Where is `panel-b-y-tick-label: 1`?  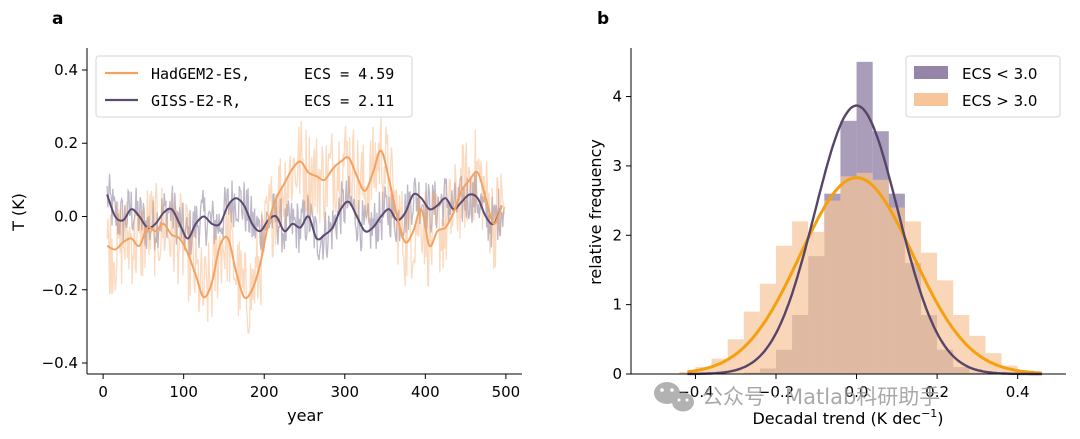 panel-b-y-tick-label: 1 is located at coordinates (617, 305).